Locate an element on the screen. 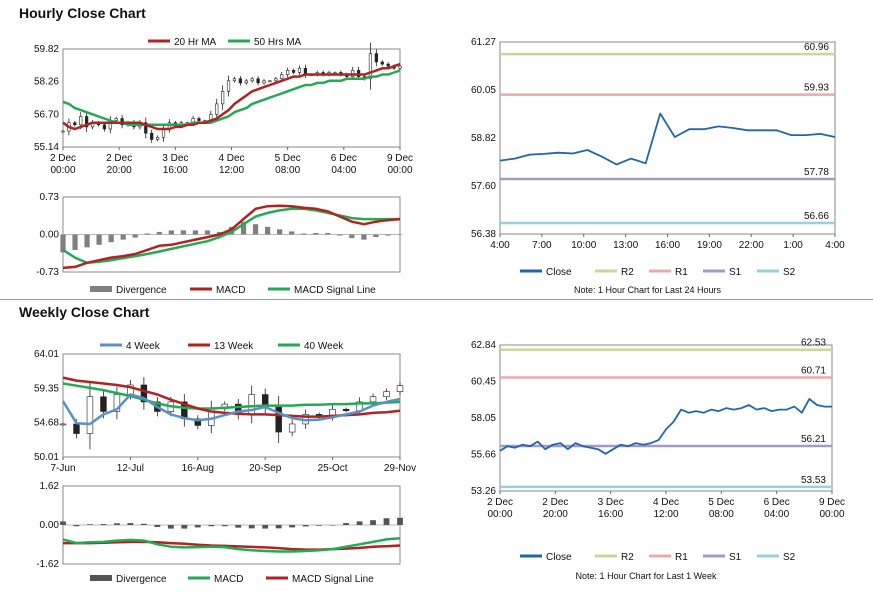 The width and height of the screenshot is (873, 601). hourly-24h-xtick: 4:00 is located at coordinates (835, 245).